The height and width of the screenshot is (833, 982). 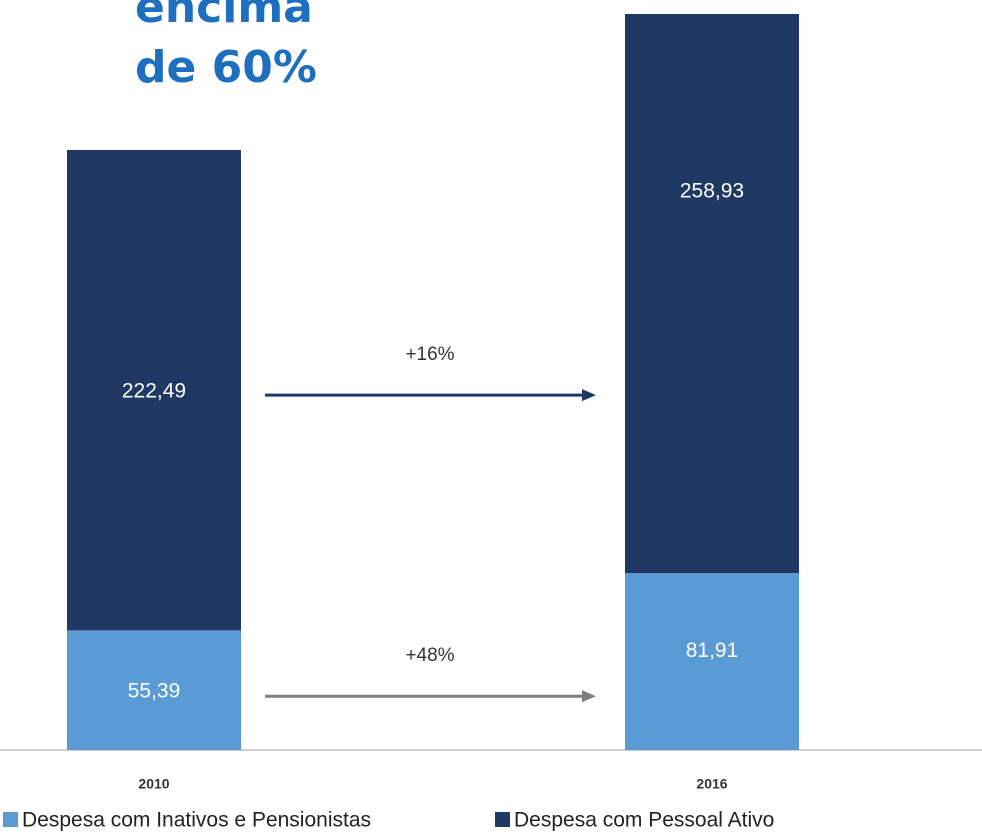 What do you see at coordinates (712, 650) in the screenshot?
I see `value-label: 81,91` at bounding box center [712, 650].